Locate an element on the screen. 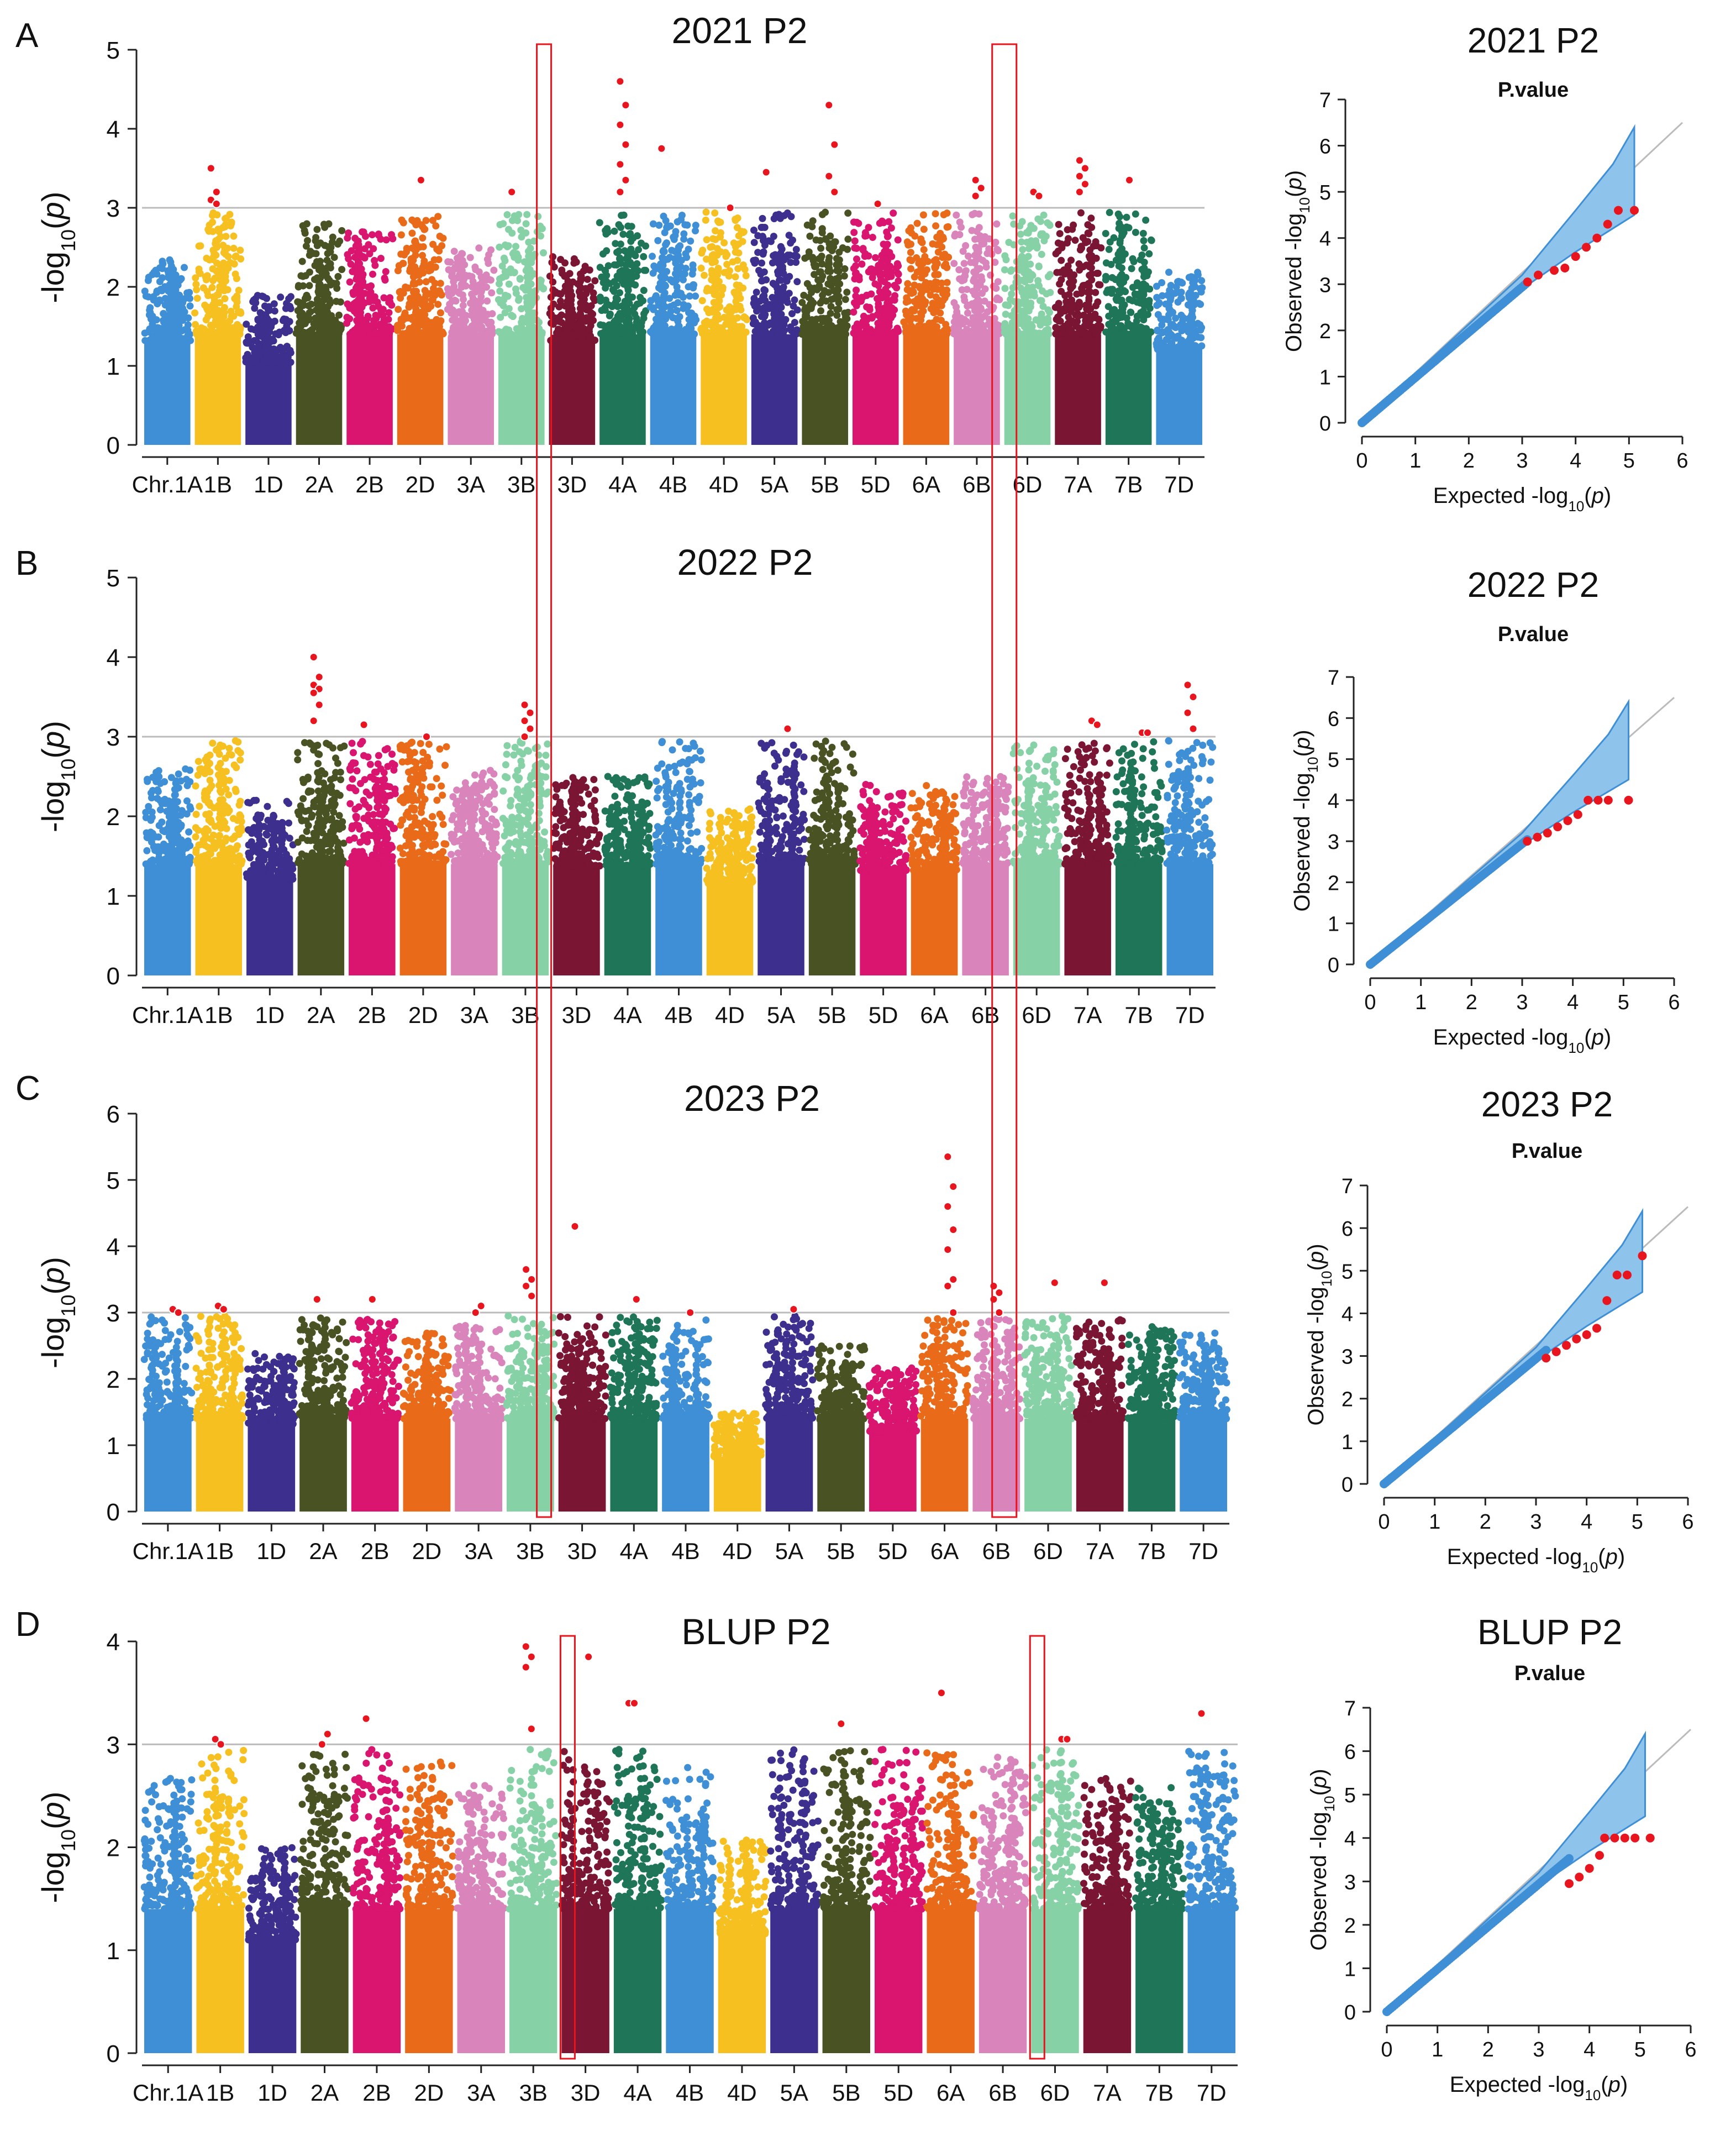  x-tick-label: 2D is located at coordinates (420, 484).